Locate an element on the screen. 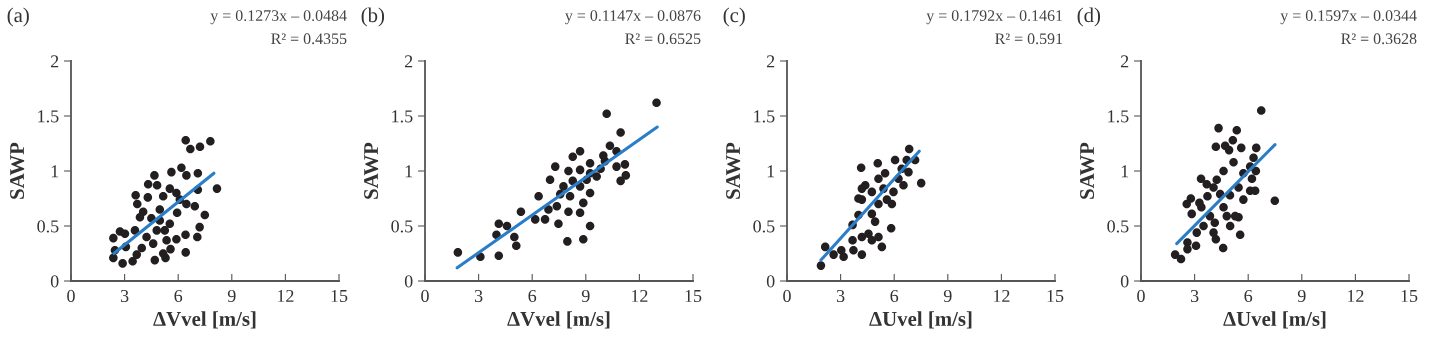  x-tick-label: 3 is located at coordinates (840, 296).